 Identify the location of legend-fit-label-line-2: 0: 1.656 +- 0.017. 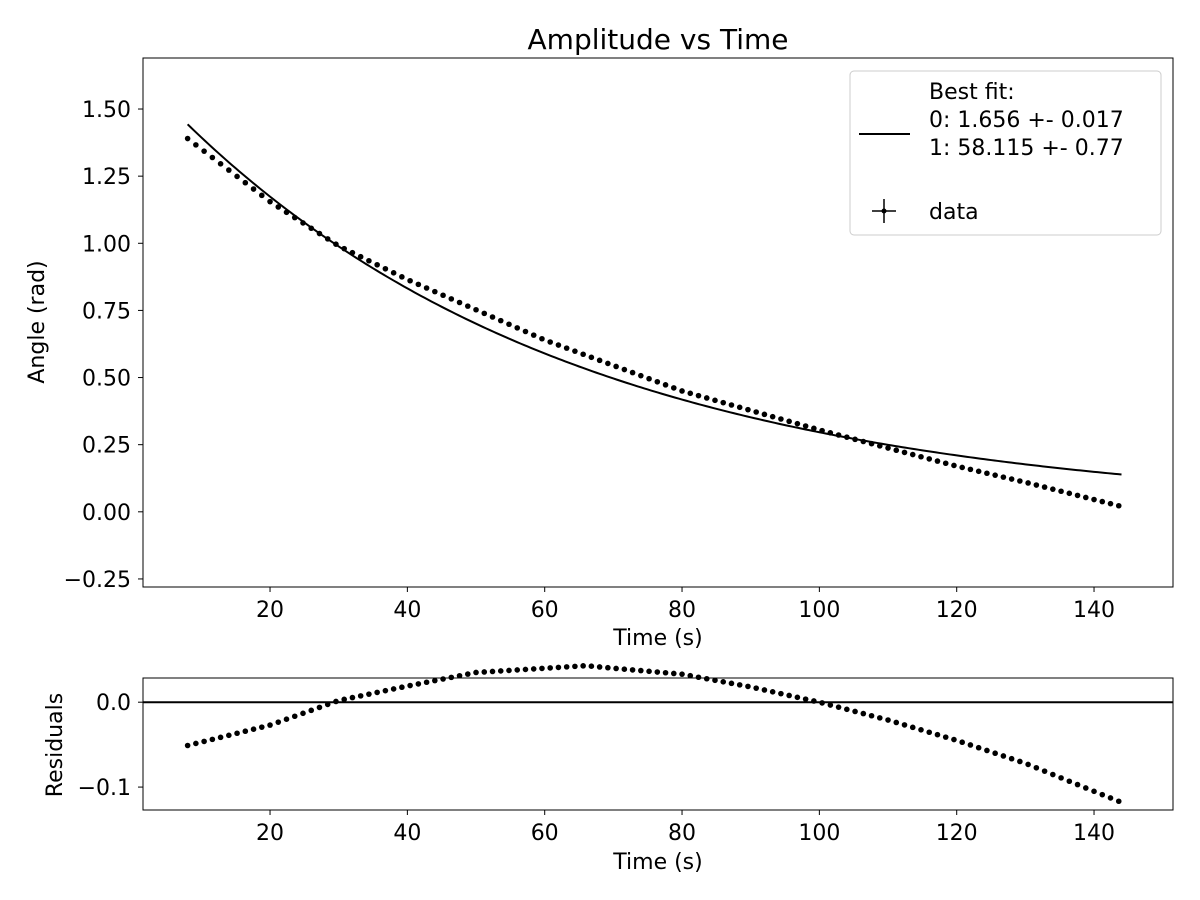
(1026, 120).